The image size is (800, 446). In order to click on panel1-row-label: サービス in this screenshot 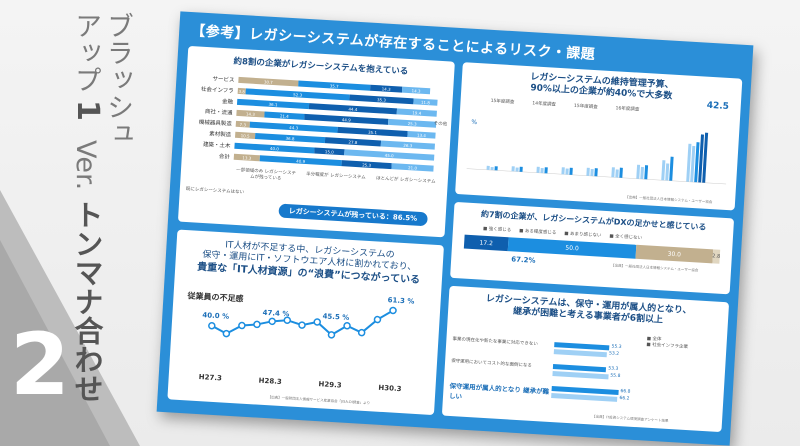, I will do `click(223, 80)`.